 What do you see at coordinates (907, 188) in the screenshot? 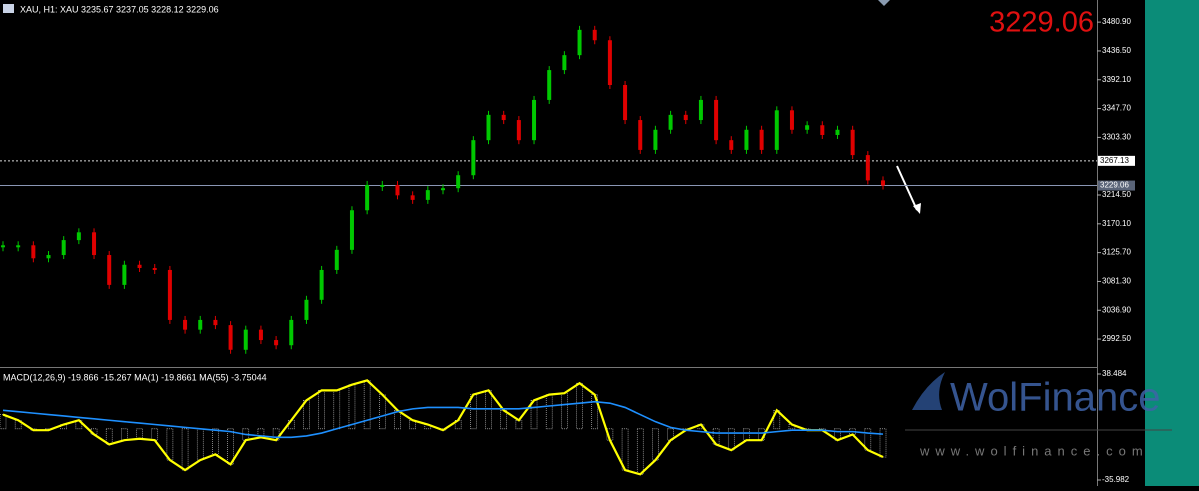
I see `arrow` at bounding box center [907, 188].